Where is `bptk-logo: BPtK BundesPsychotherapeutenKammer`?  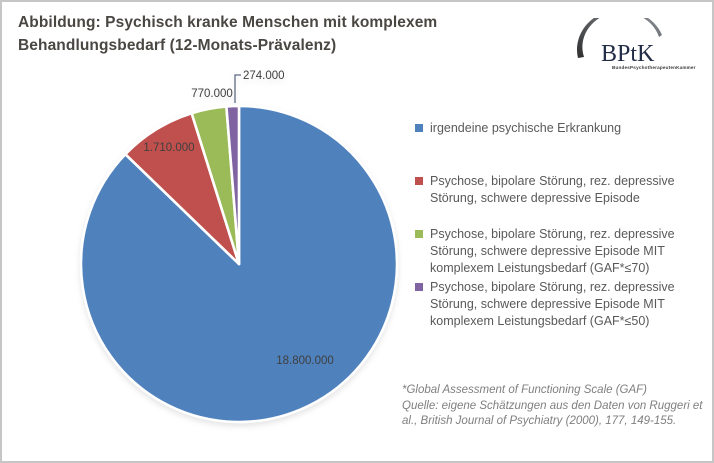
bptk-logo: BPtK BundesPsychotherapeutenKammer is located at coordinates (638, 47).